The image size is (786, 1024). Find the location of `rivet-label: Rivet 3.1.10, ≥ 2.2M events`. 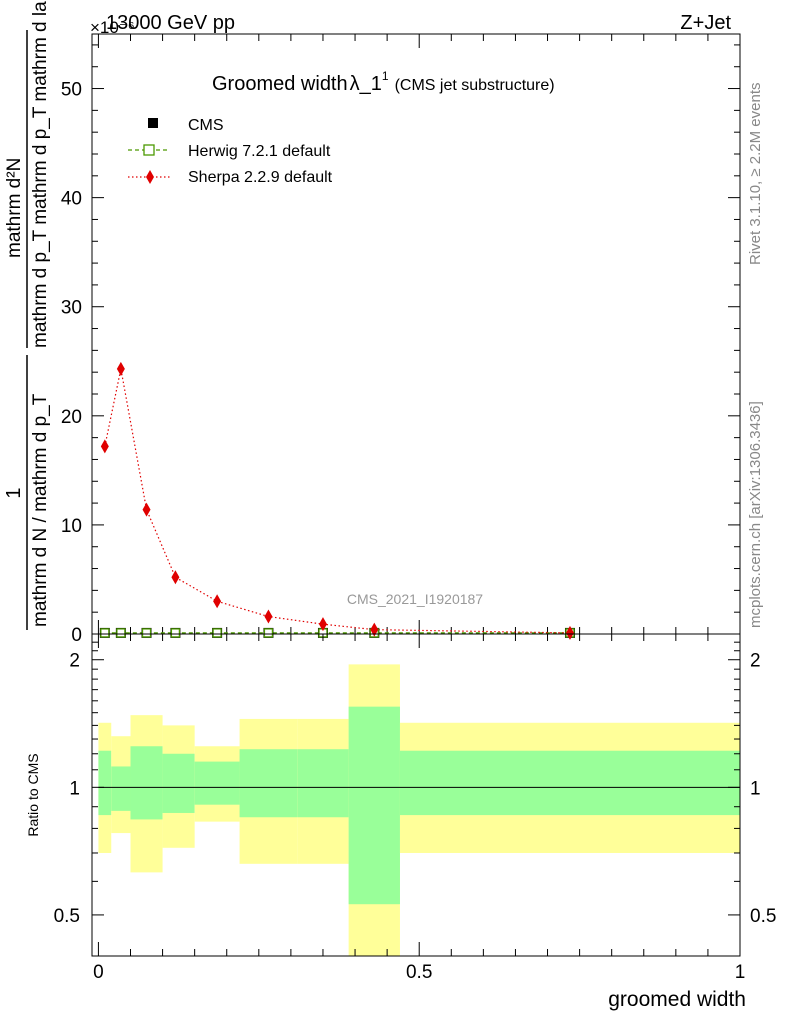

rivet-label: Rivet 3.1.10, ≥ 2.2M events is located at coordinates (755, 174).